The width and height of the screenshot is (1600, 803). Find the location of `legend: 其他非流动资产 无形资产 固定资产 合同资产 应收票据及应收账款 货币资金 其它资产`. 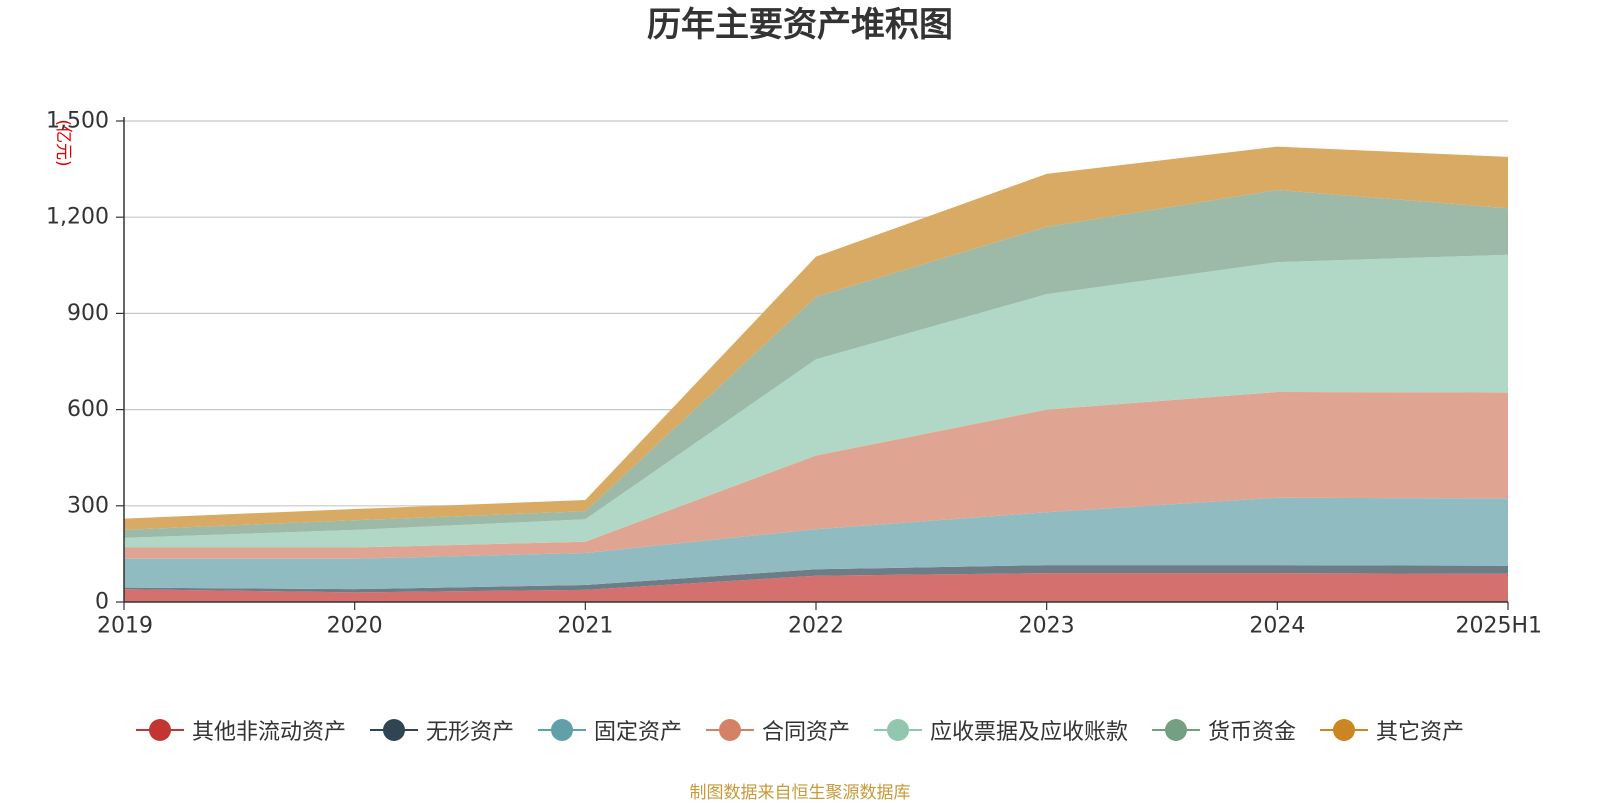

legend: 其他非流动资产 无形资产 固定资产 合同资产 应收票据及应收账款 货币资金 其它资产 is located at coordinates (800, 730).